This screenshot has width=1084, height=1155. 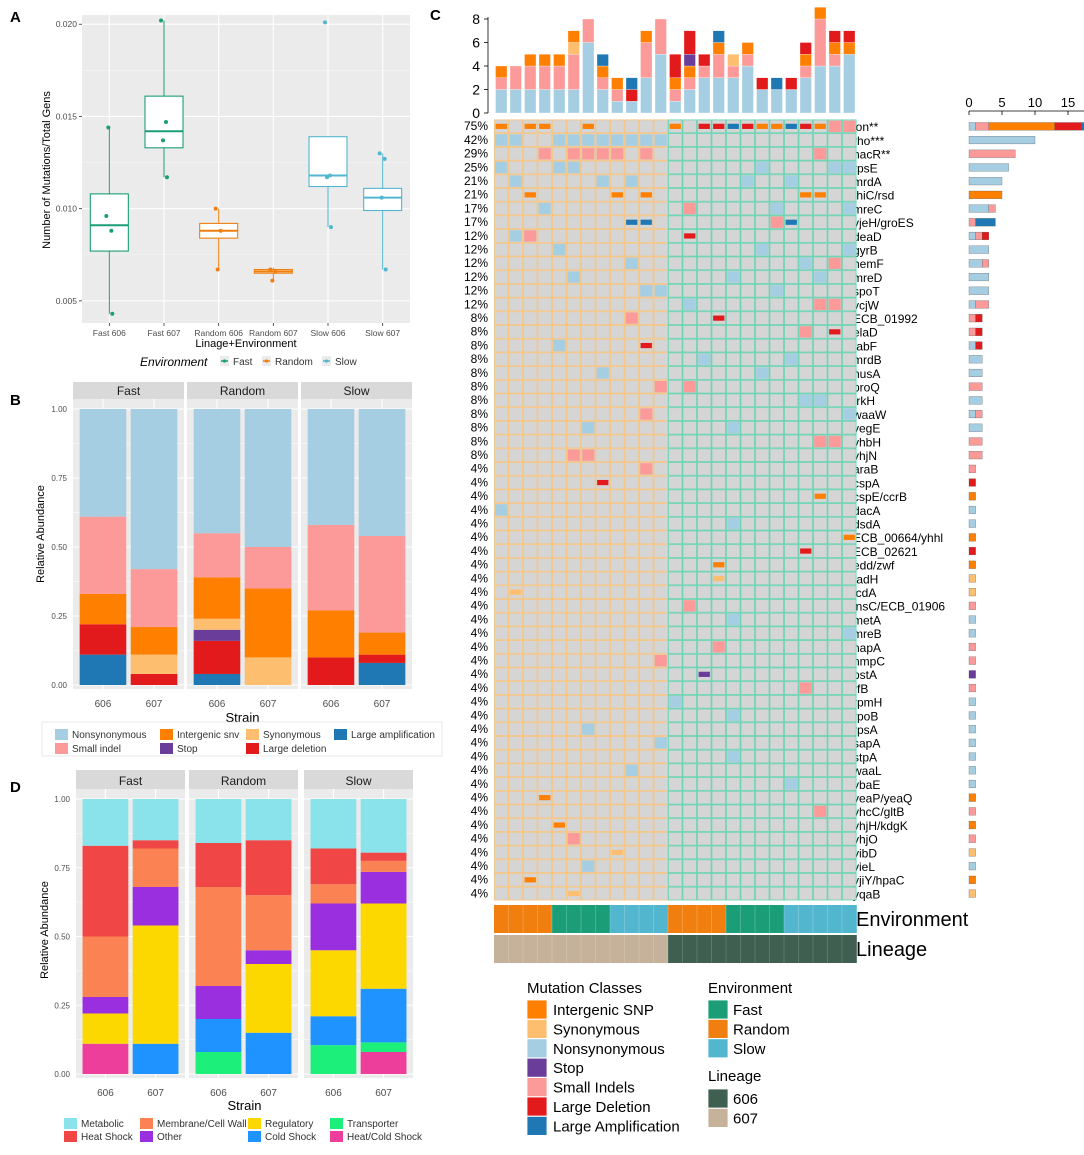 What do you see at coordinates (777, 919) in the screenshot?
I see `environment-cell` at bounding box center [777, 919].